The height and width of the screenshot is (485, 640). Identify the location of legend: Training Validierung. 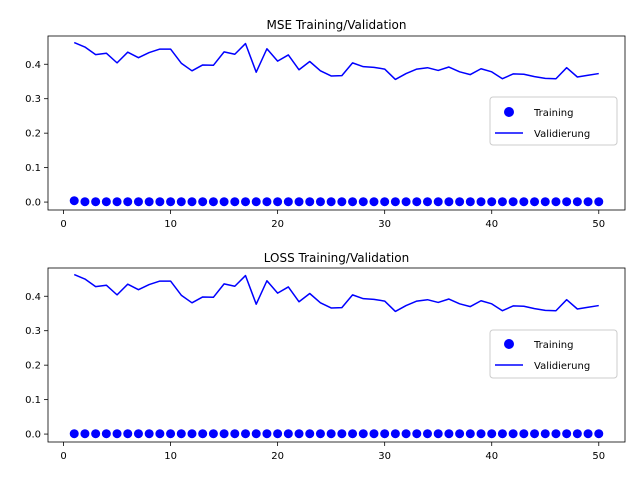
(553, 354).